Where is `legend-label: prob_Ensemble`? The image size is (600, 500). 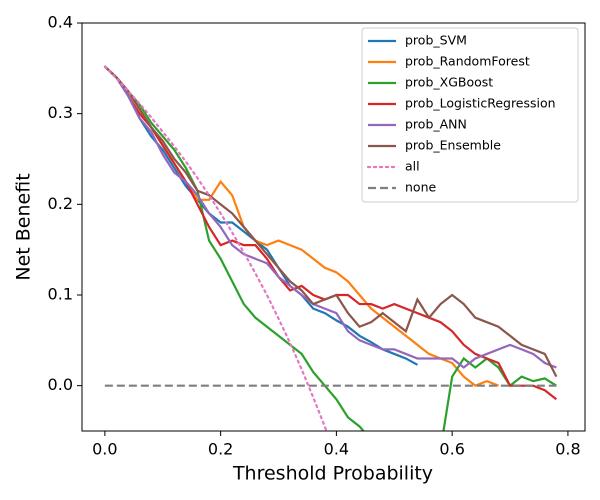
legend-label: prob_Ensemble is located at coordinates (453, 145).